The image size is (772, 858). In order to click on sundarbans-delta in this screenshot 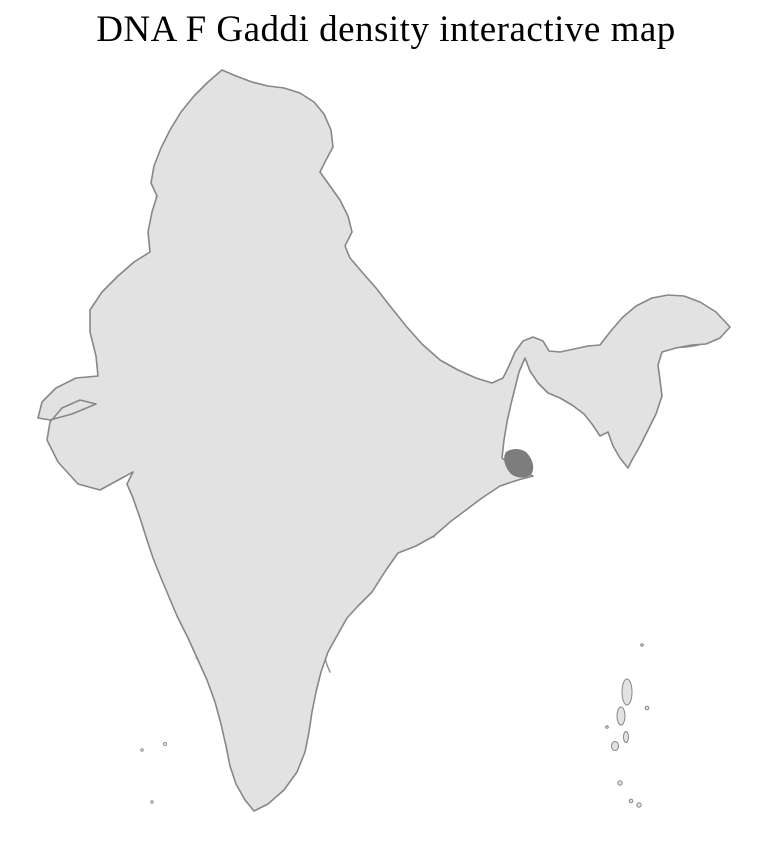, I will do `click(519, 463)`.